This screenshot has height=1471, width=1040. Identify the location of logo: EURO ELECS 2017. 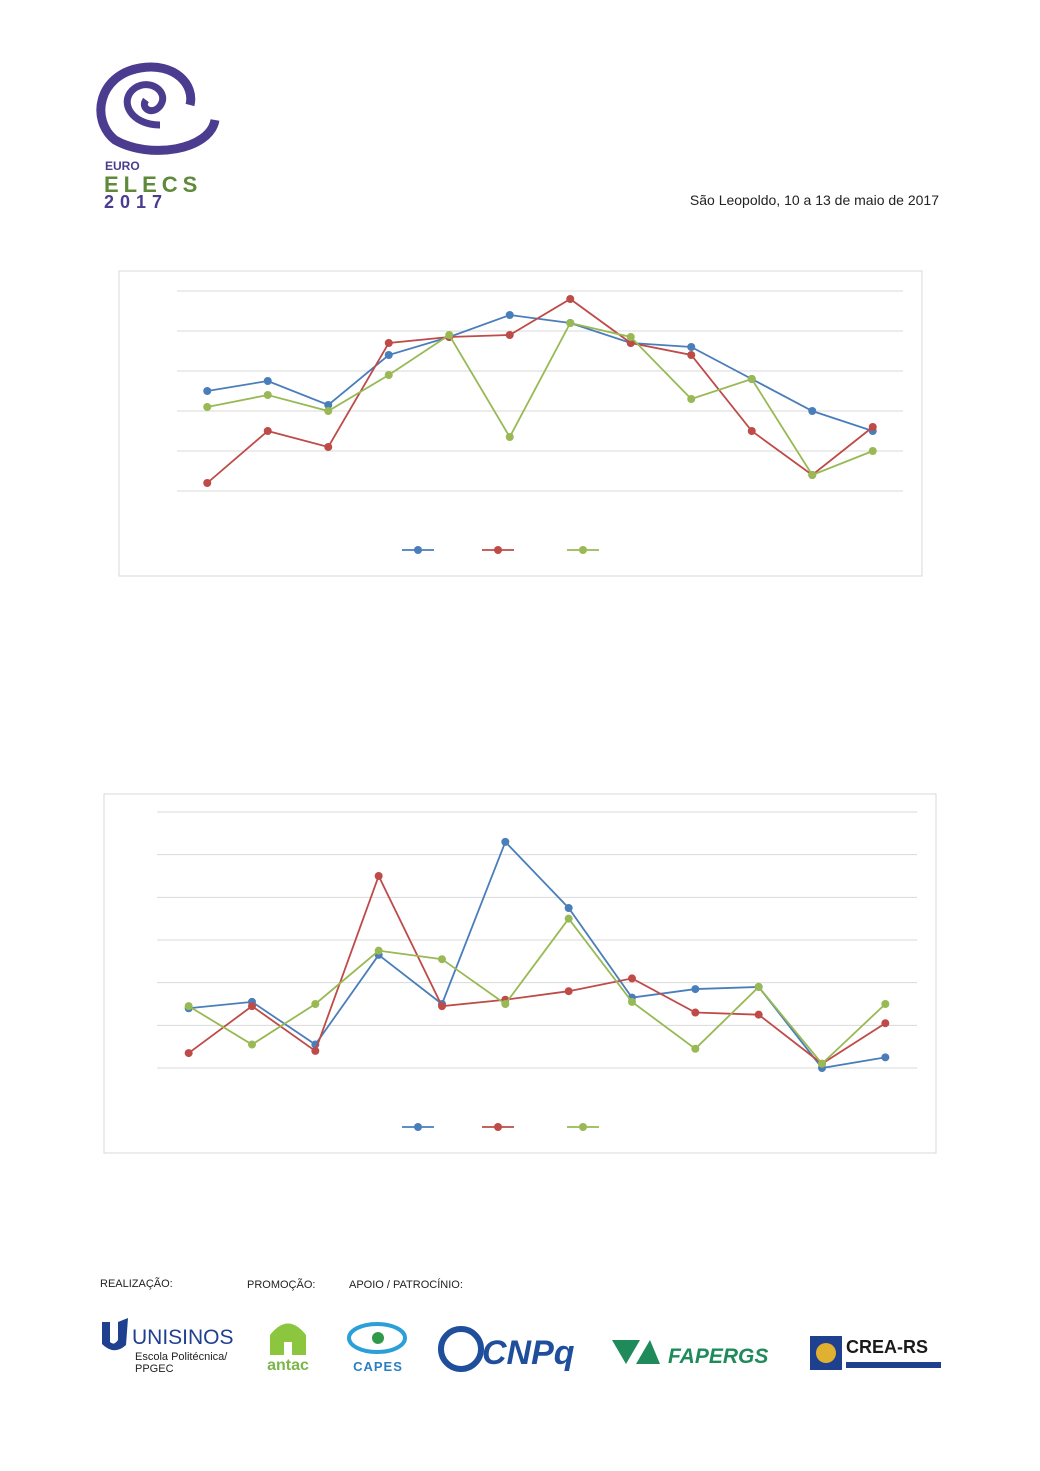
(158, 137).